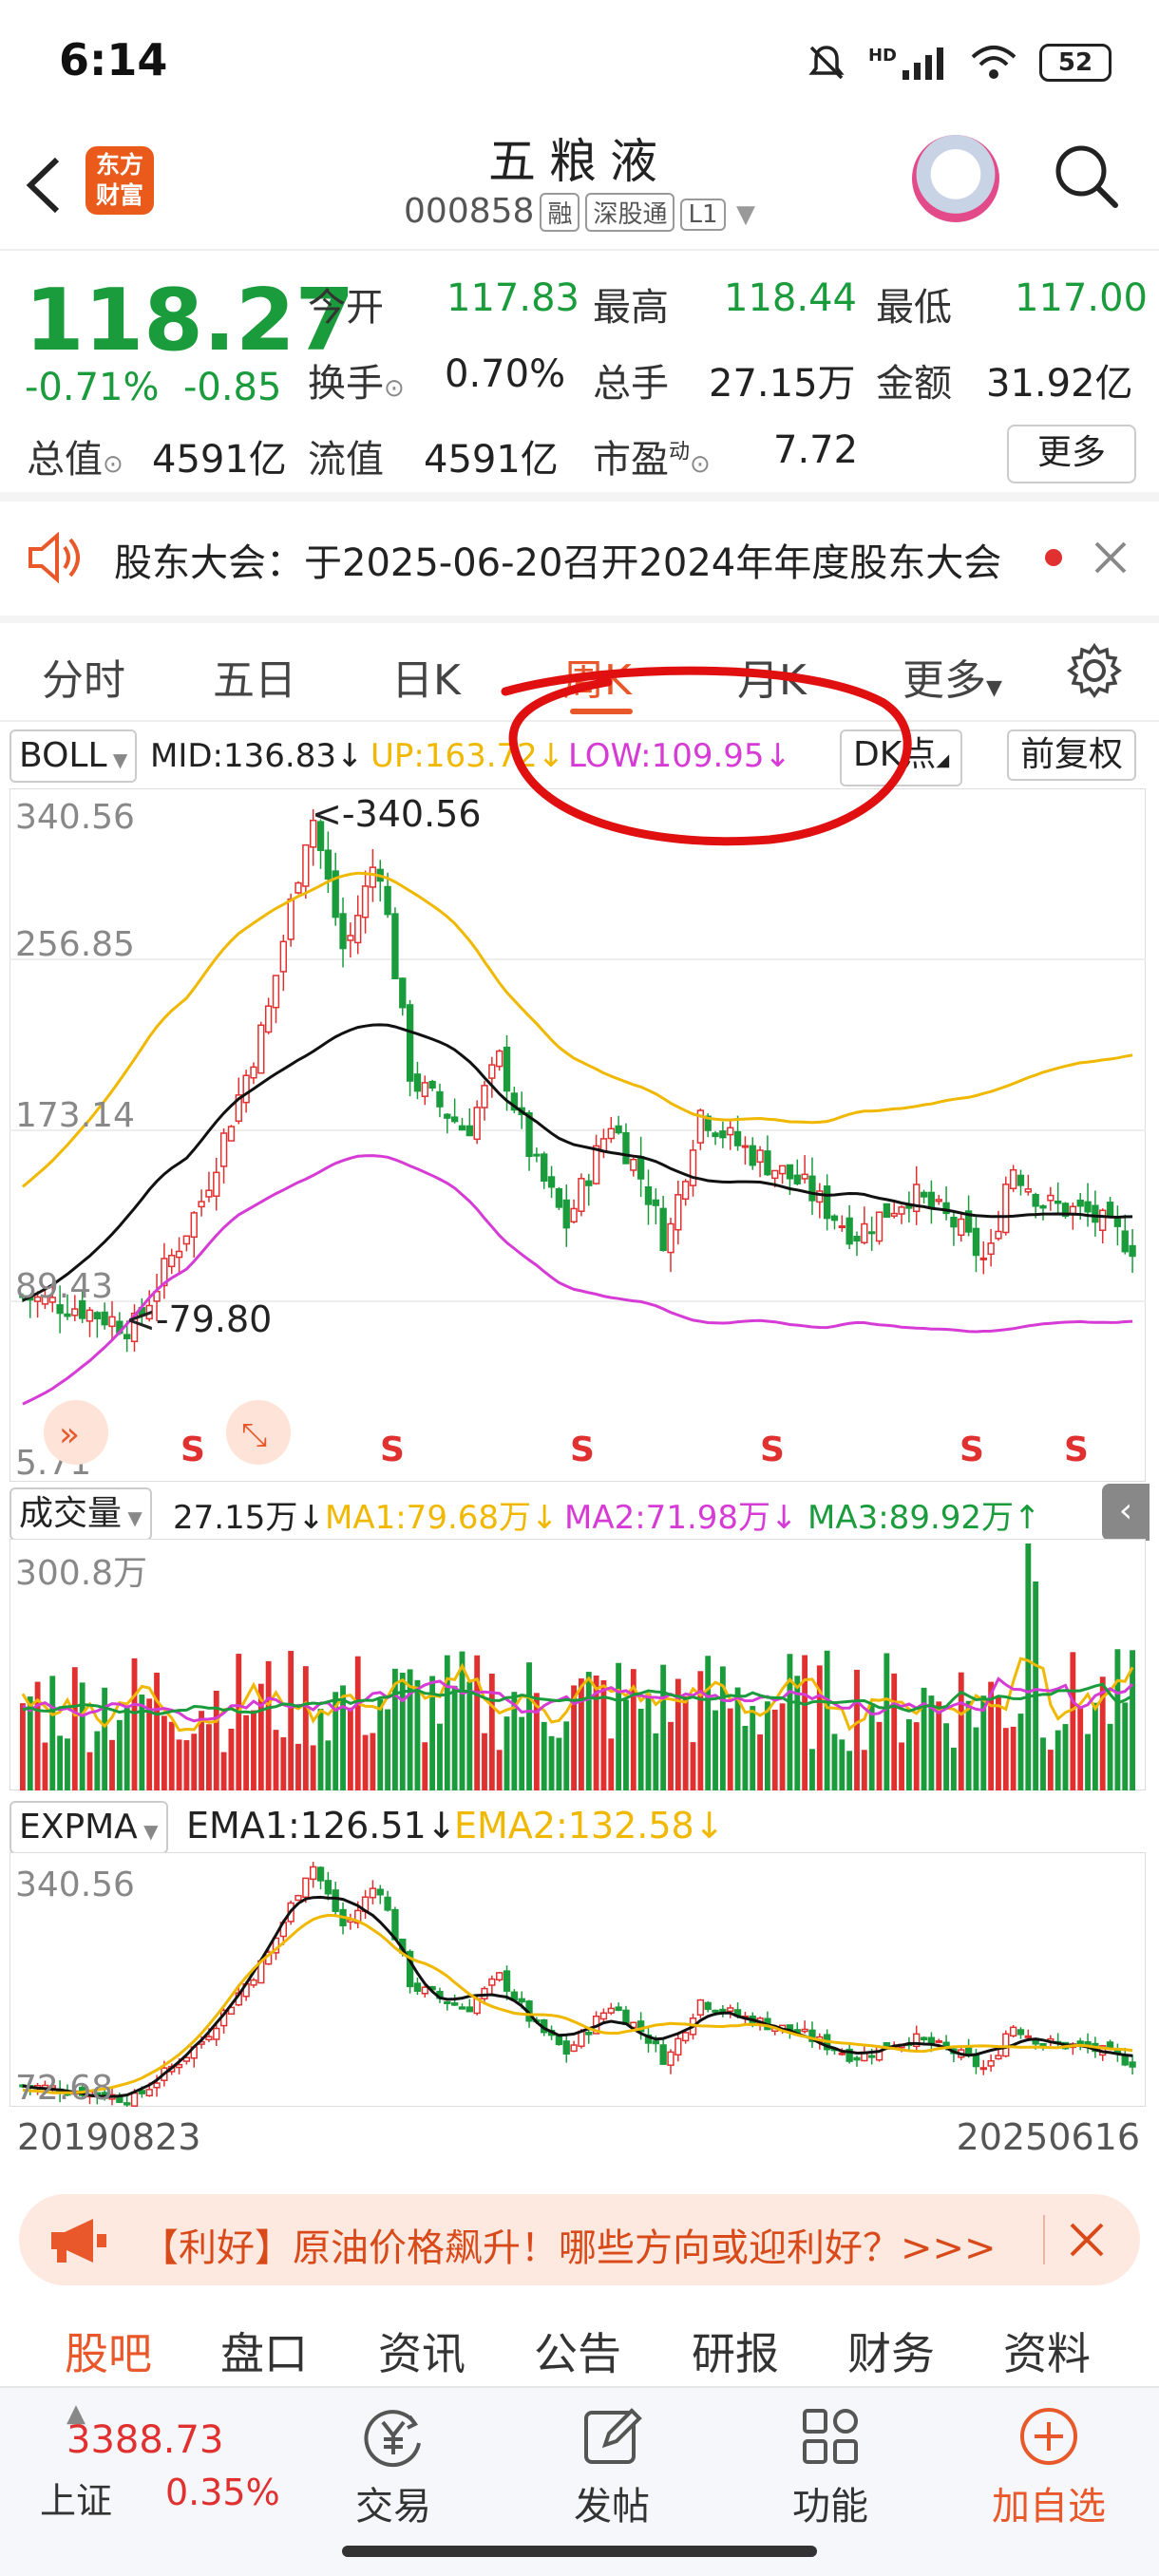  Describe the element at coordinates (75, 1885) in the screenshot. I see `expma-axis-top: 340.56` at that location.